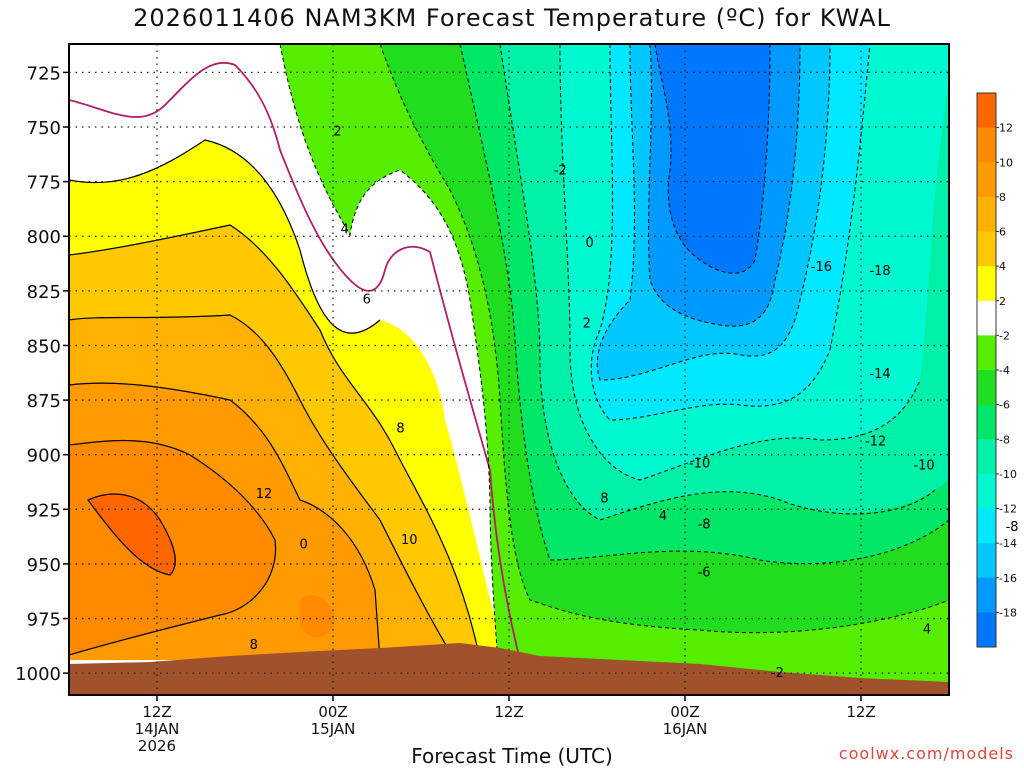 This screenshot has width=1024, height=768. Describe the element at coordinates (44, 510) in the screenshot. I see `y-tick-label: 925` at that location.